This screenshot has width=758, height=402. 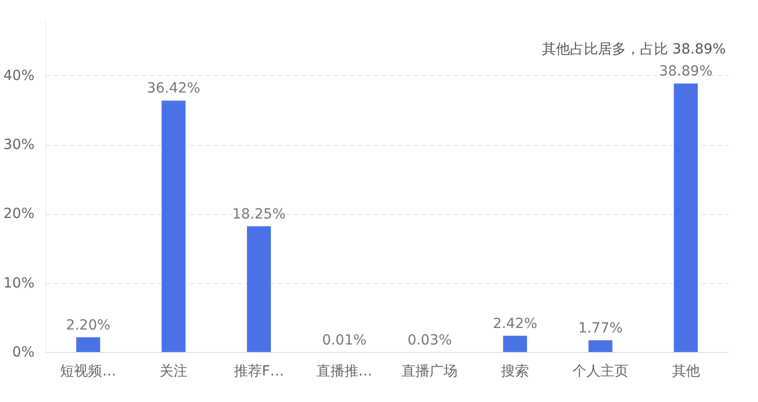 I want to click on data-label: 0.01%, so click(x=344, y=340).